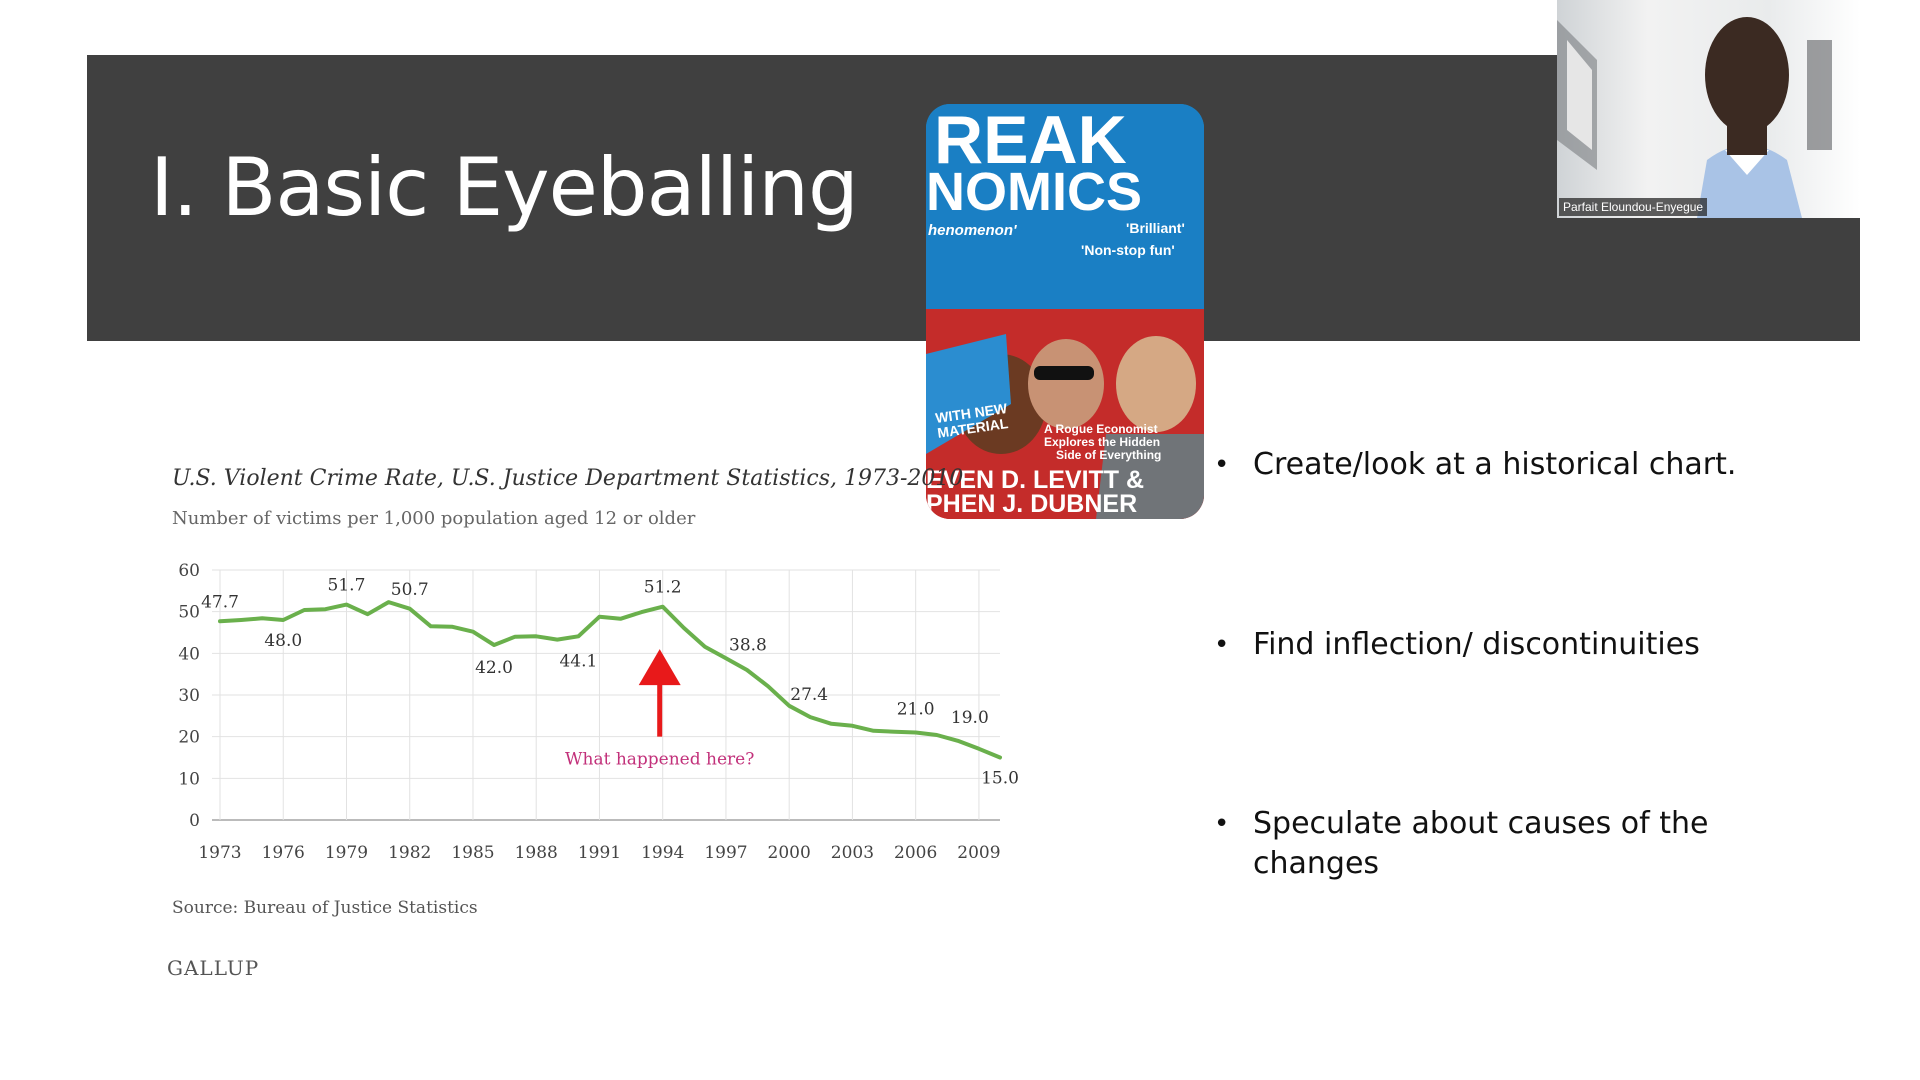  What do you see at coordinates (915, 853) in the screenshot?
I see `x-tick-label: 2006` at bounding box center [915, 853].